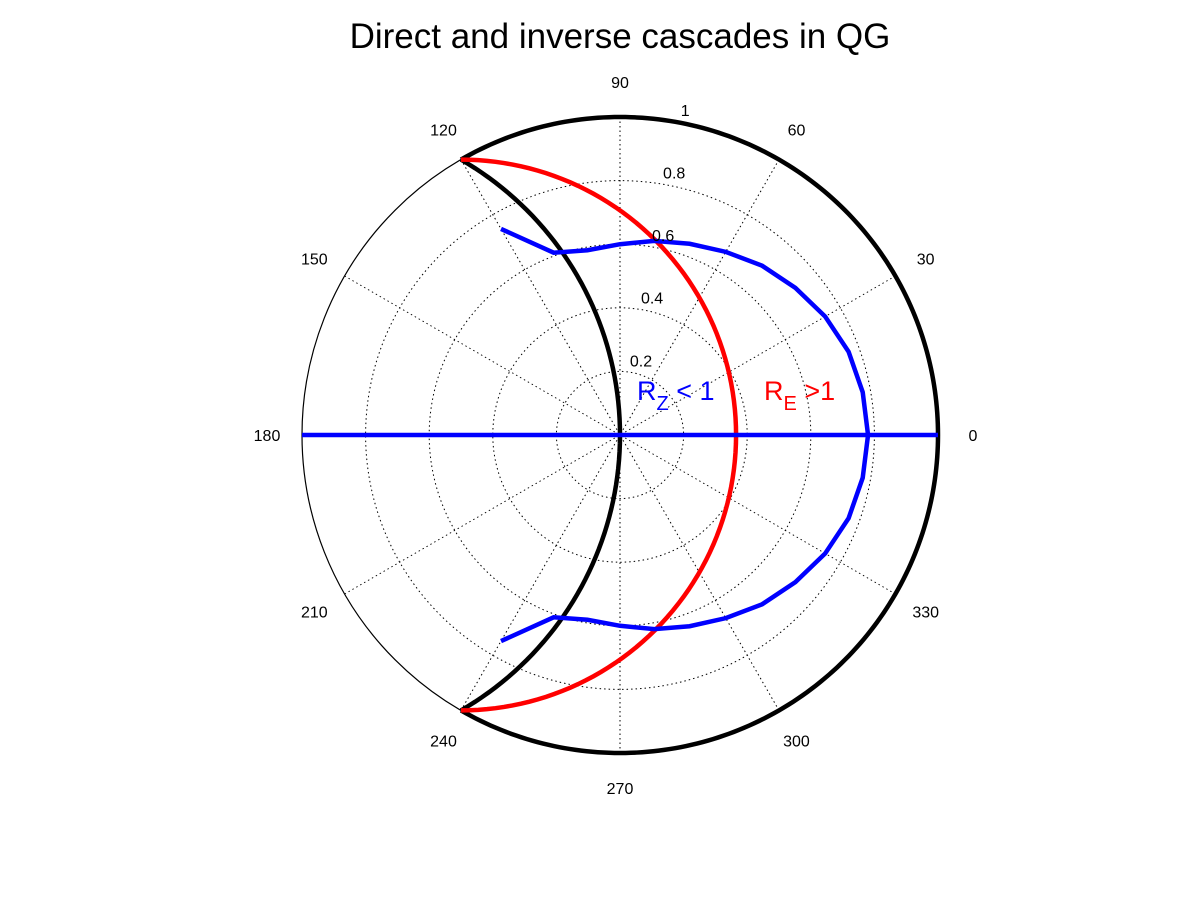  Describe the element at coordinates (443, 742) in the screenshot. I see `angle-tick-label-240: 240` at that location.